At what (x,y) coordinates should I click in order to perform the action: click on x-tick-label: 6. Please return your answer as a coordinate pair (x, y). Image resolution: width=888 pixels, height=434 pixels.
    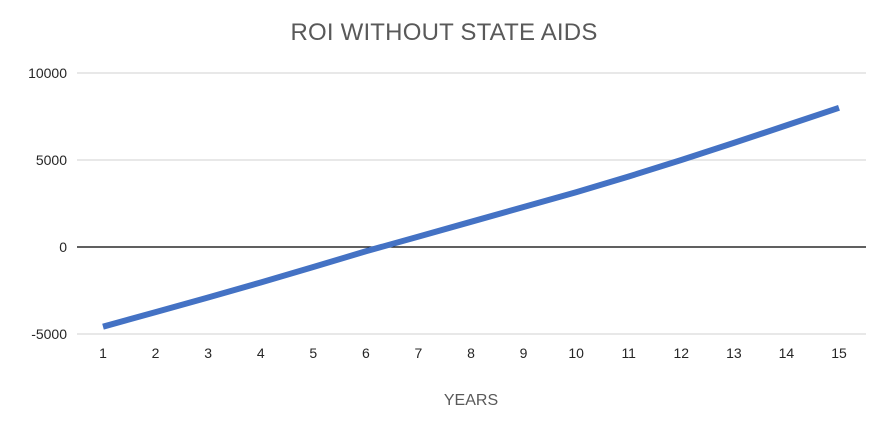
    Looking at the image, I should click on (366, 353).